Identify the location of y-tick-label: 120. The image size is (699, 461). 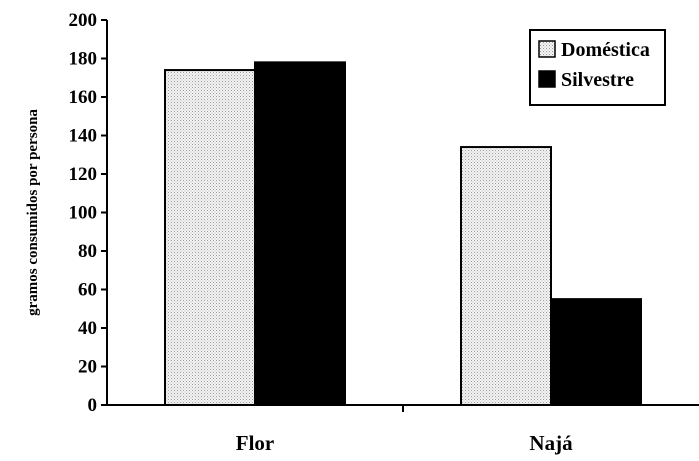
(83, 174).